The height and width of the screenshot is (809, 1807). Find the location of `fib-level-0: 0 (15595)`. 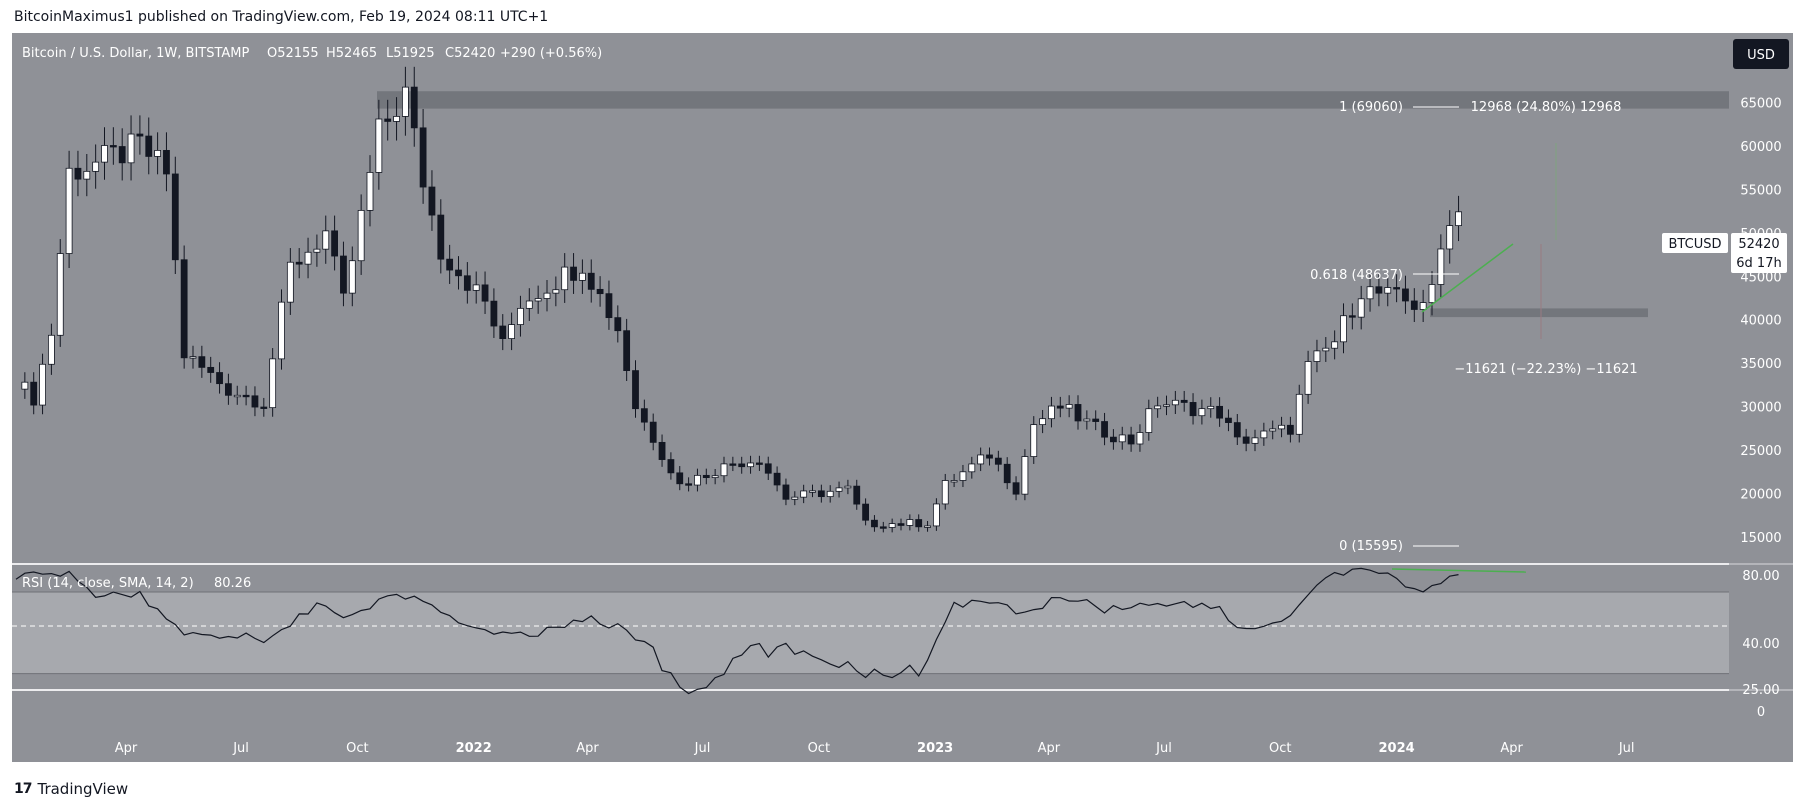

fib-level-0: 0 (15595) is located at coordinates (1399, 546).